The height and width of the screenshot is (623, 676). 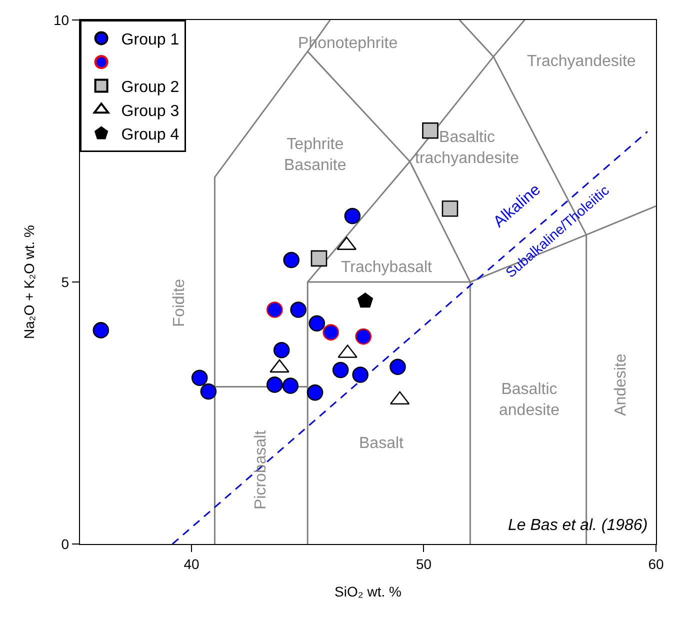 I want to click on annotation: Foidite, so click(x=179, y=302).